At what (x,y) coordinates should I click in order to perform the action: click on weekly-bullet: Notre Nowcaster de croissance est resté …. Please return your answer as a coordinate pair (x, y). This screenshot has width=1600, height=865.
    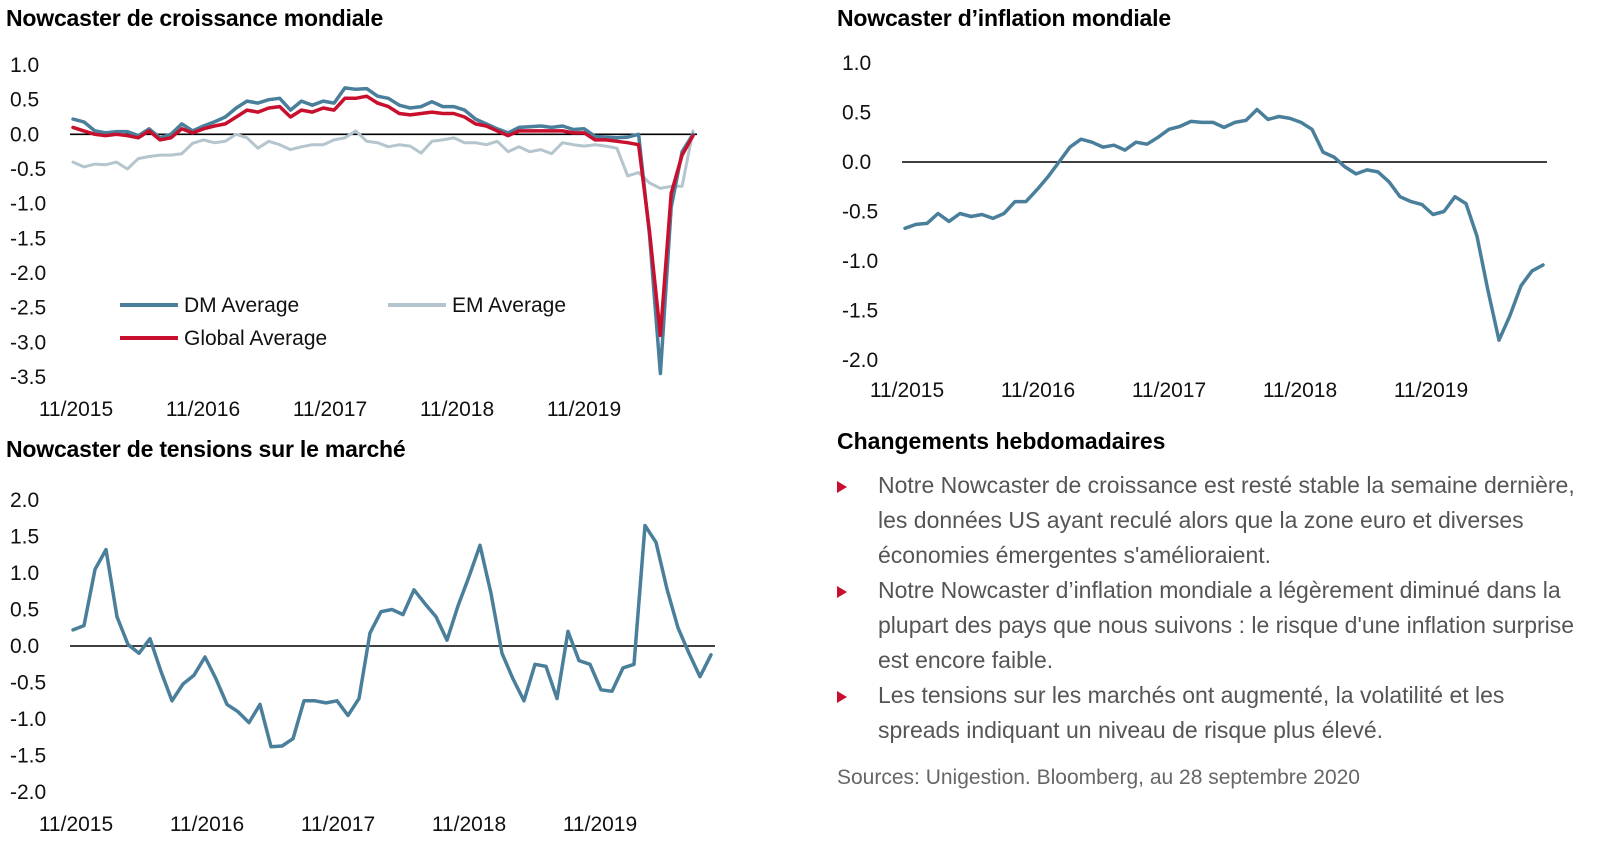
    Looking at the image, I should click on (1207, 520).